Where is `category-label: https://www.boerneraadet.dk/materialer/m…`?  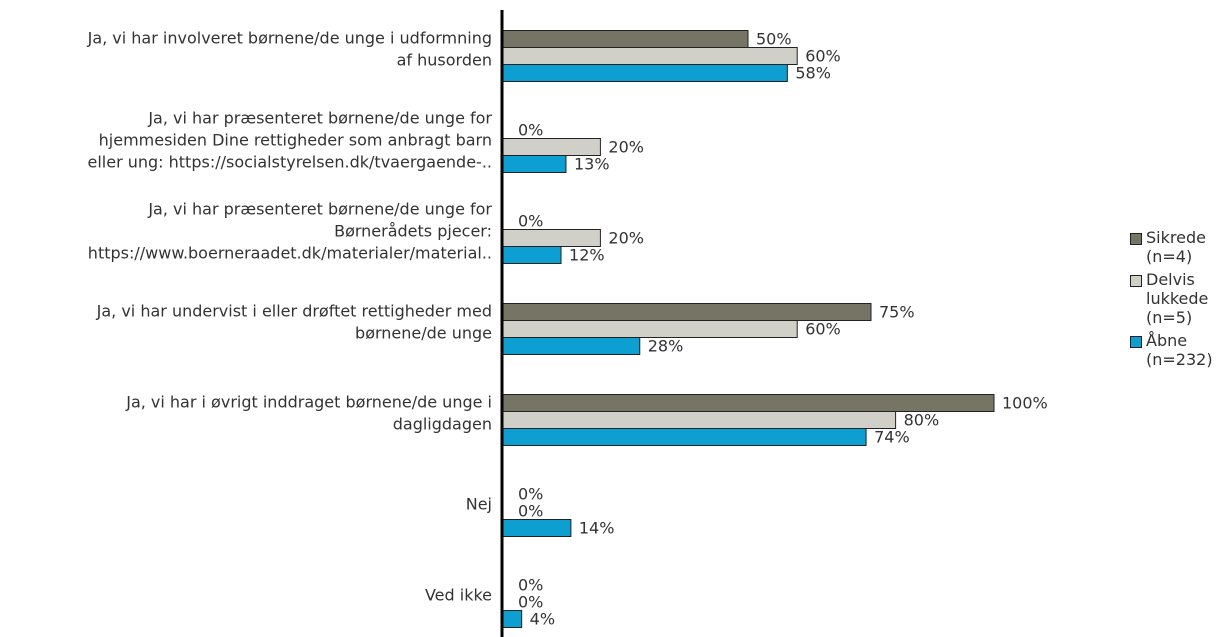 category-label: https://www.boerneraadet.dk/materialer/m… is located at coordinates (290, 253).